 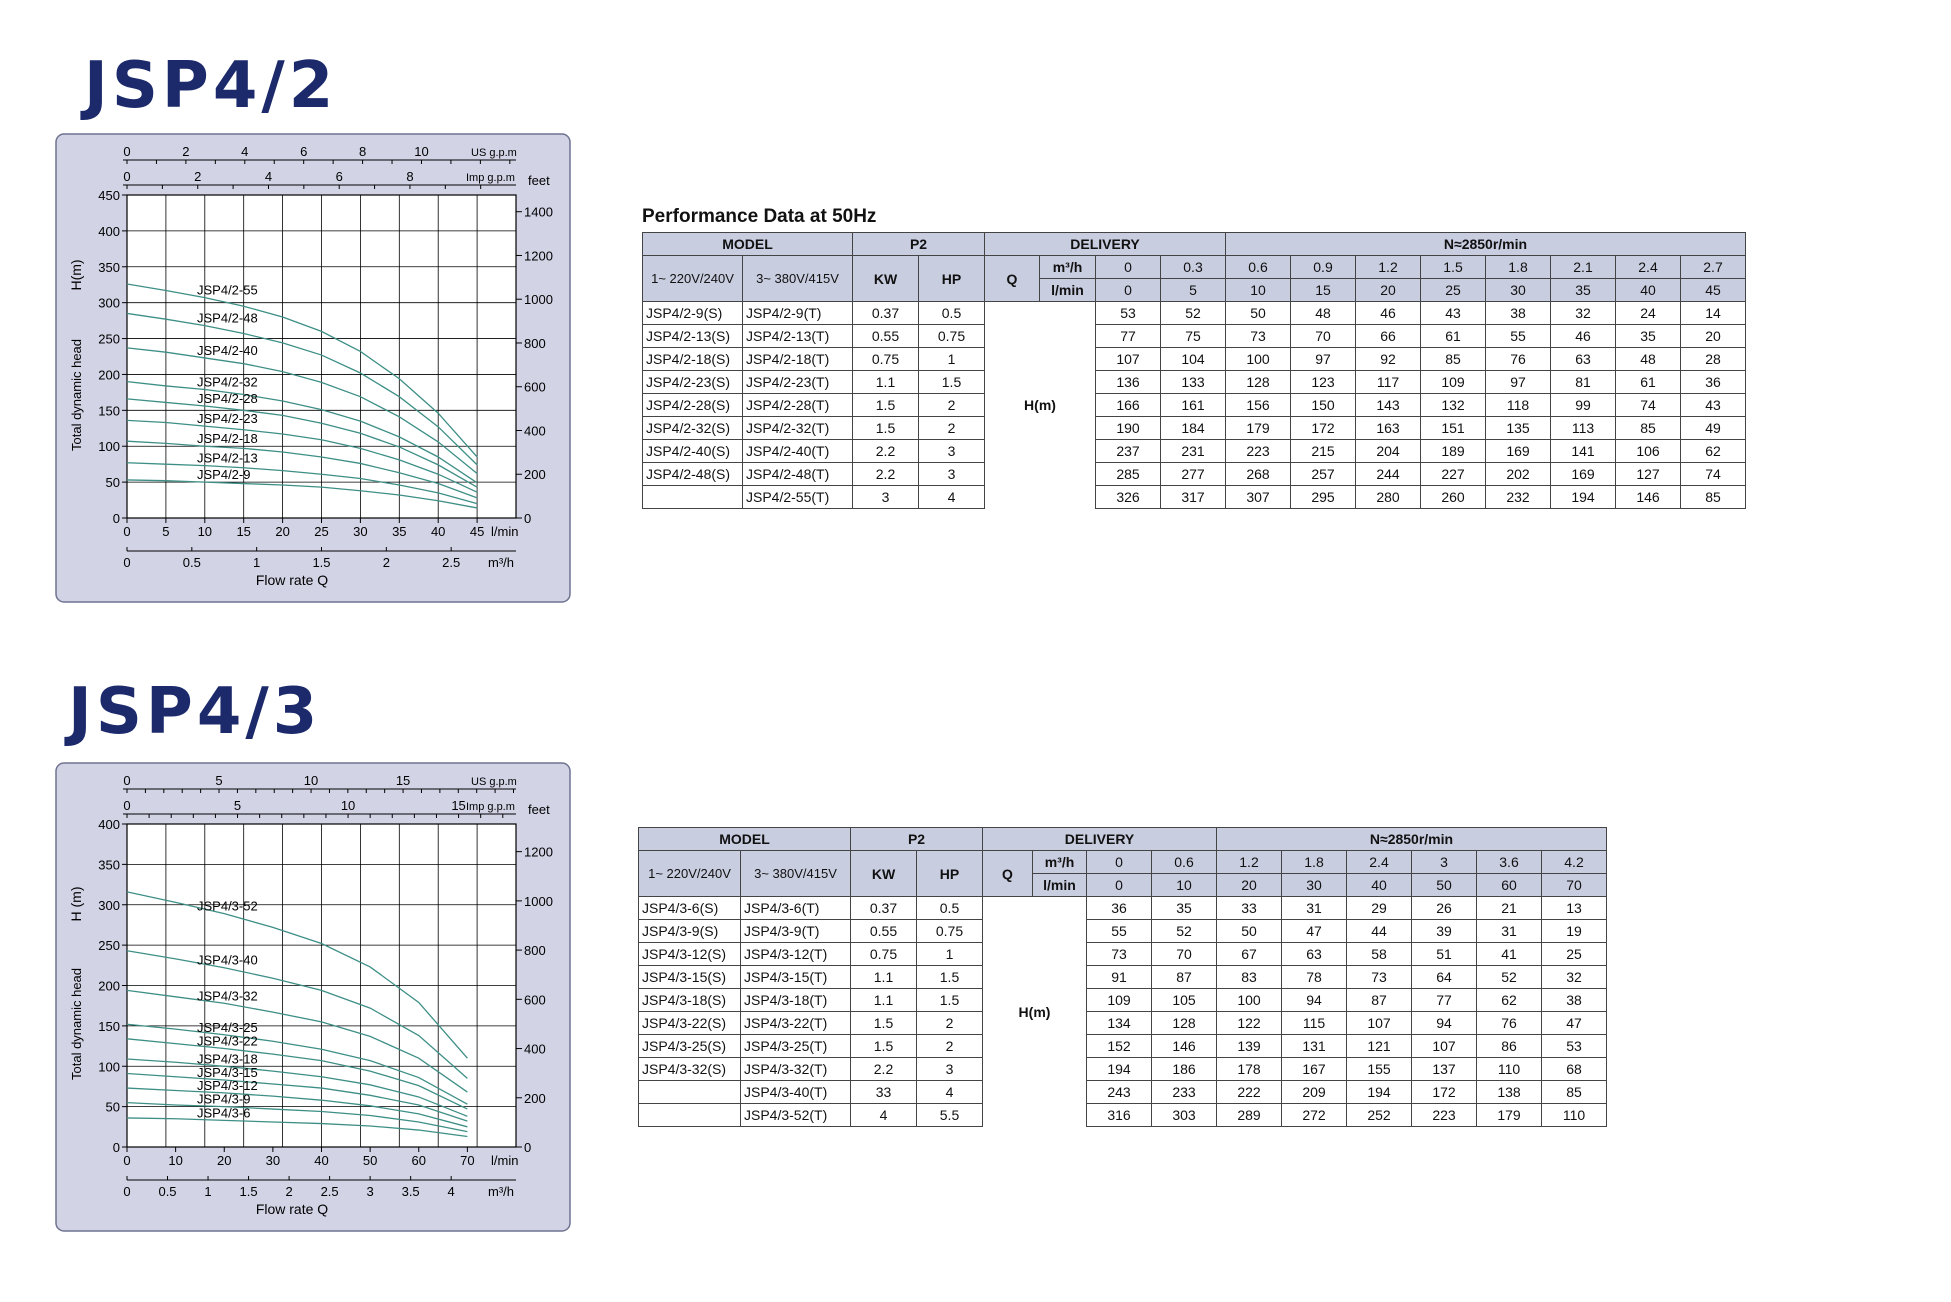 I want to click on right-tick-label: 1000, so click(x=538, y=901).